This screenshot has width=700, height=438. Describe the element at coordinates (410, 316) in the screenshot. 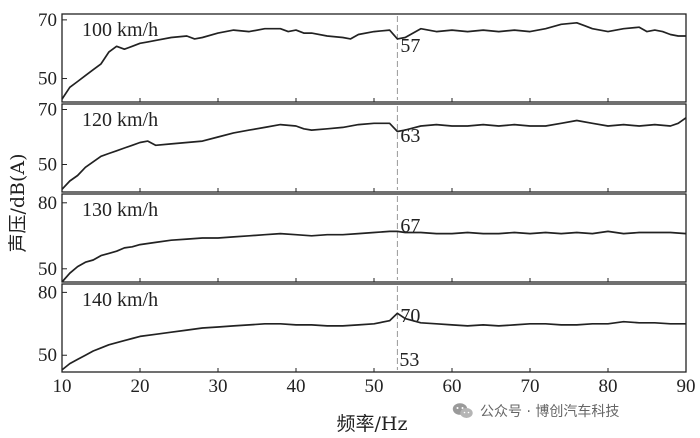

I see `annotation-label: 70` at that location.